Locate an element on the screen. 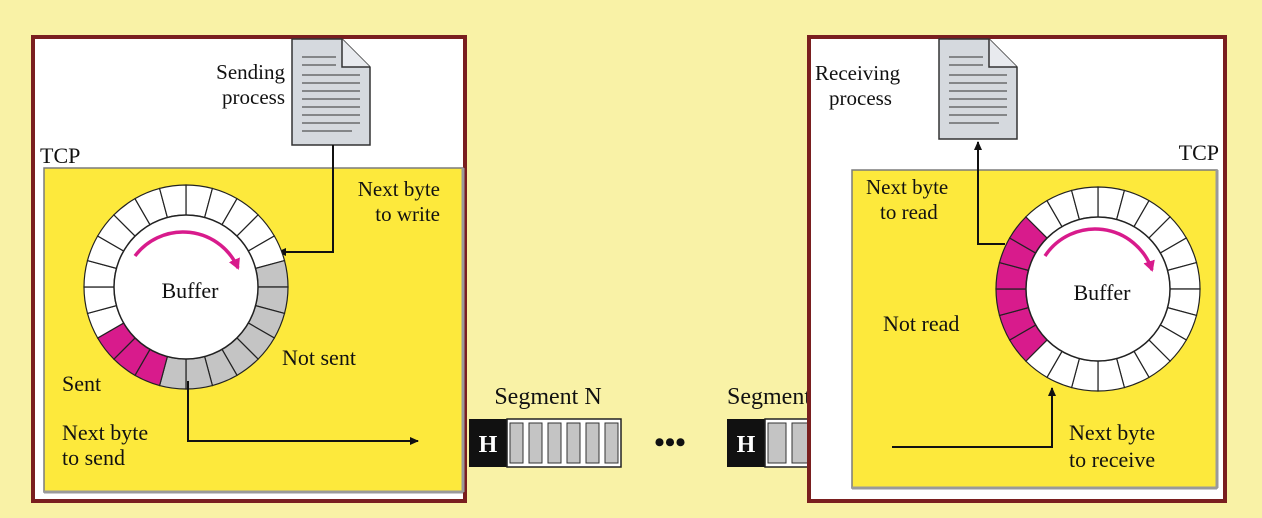  segment-n-header is located at coordinates (488, 443).